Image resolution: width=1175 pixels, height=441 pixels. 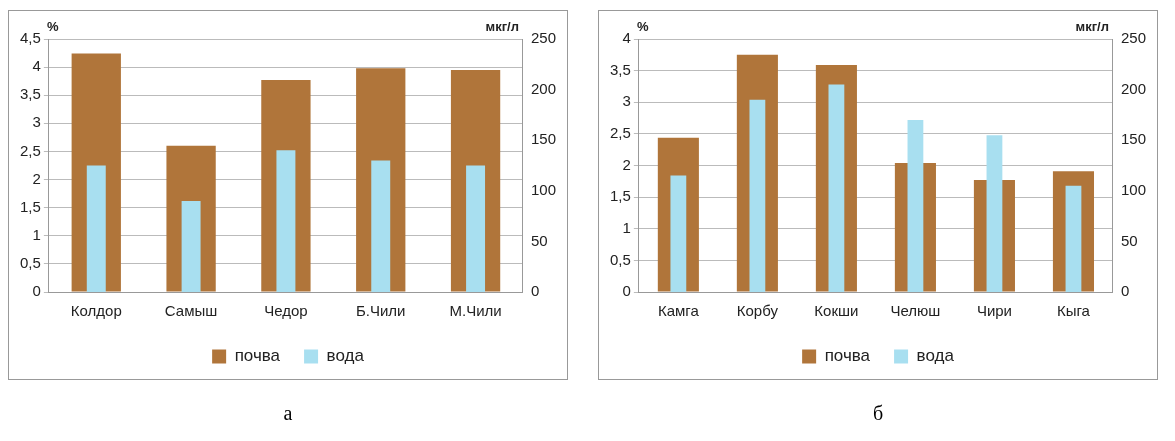 What do you see at coordinates (475, 311) in the screenshot?
I see `x-tick-label: М.Чили` at bounding box center [475, 311].